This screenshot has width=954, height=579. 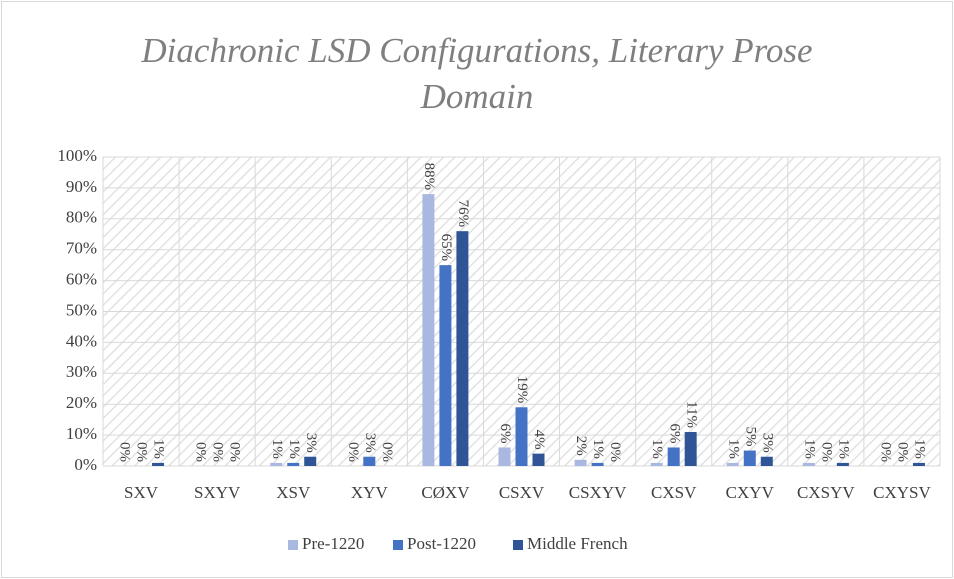 I want to click on x-tick-label: CXSYV, so click(x=826, y=492).